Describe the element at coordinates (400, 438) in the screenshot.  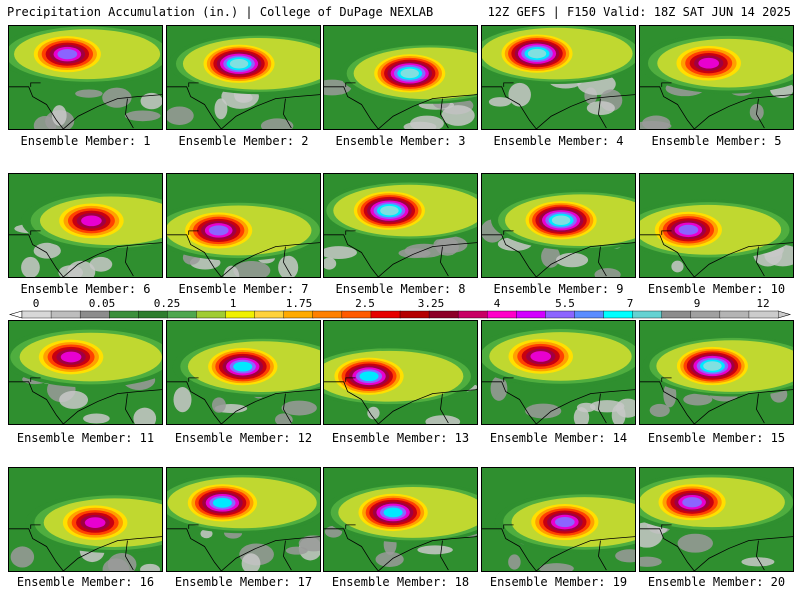
I see `member-caption: Ensemble Member: 13` at that location.